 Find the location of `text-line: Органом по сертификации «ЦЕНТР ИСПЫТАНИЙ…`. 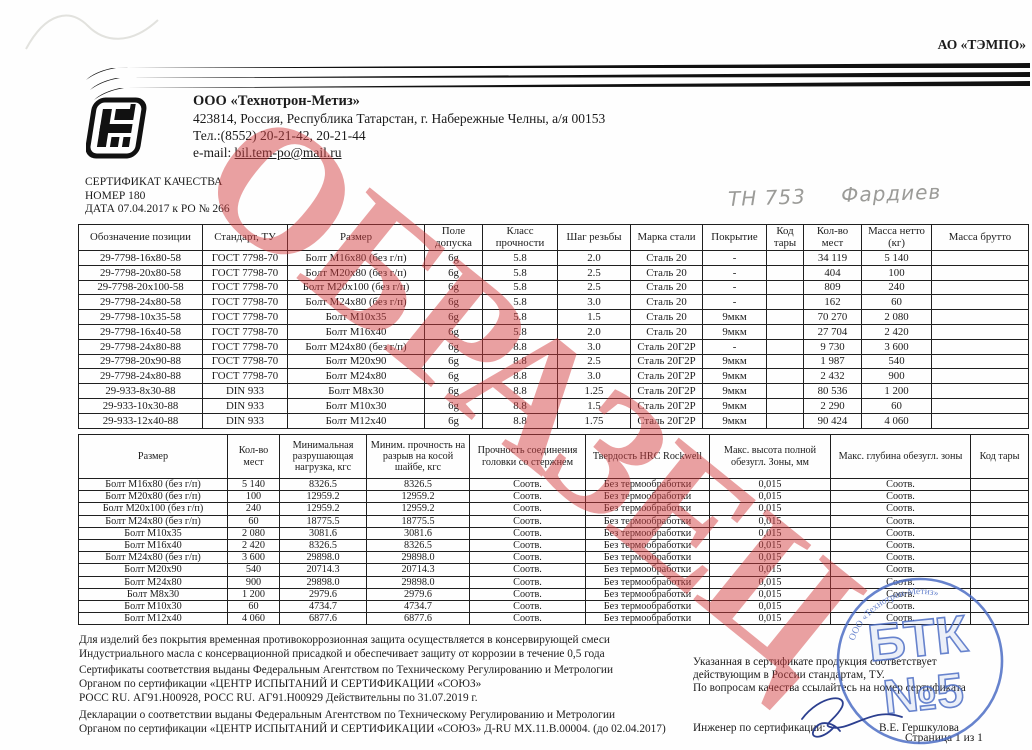

text-line: Органом по сертификации «ЦЕНТР ИСПЫТАНИЙ… is located at coordinates (372, 728).